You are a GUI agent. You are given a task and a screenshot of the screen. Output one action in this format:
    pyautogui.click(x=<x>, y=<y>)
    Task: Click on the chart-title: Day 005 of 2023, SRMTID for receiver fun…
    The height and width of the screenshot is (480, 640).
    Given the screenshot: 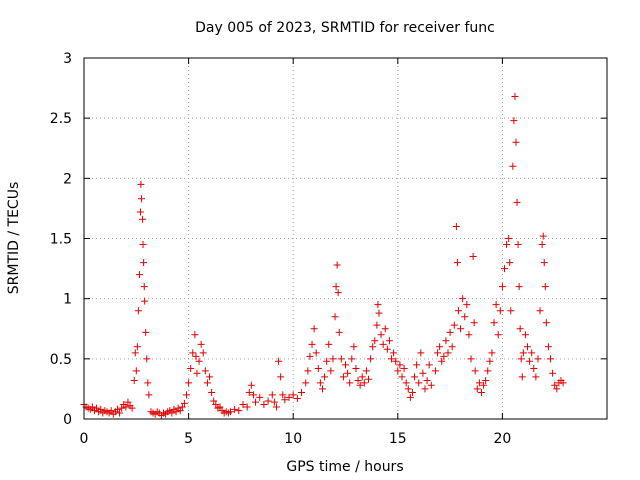 What is the action you would take?
    pyautogui.click(x=345, y=28)
    